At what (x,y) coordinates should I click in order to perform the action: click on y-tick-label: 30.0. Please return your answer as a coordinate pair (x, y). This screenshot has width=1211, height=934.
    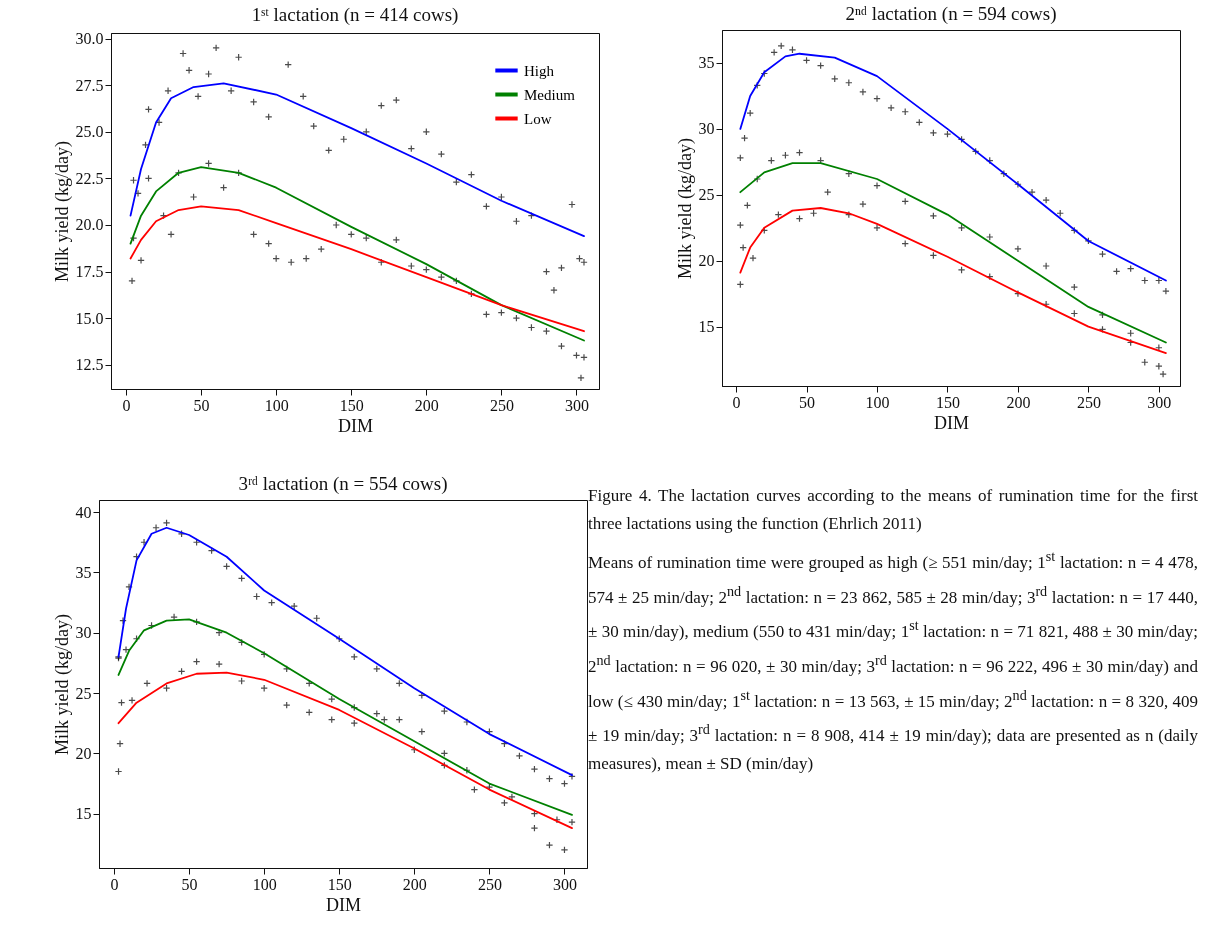
    Looking at the image, I should click on (89, 39).